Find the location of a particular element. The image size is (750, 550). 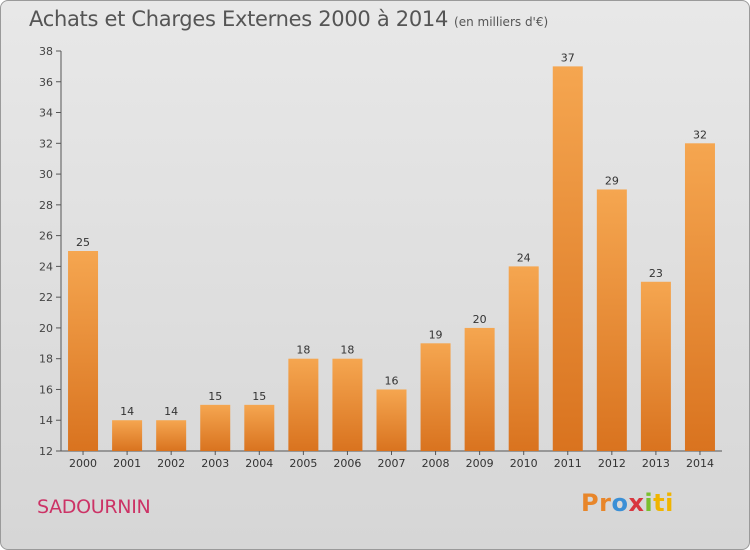

data-label-2004: 15 is located at coordinates (259, 396).